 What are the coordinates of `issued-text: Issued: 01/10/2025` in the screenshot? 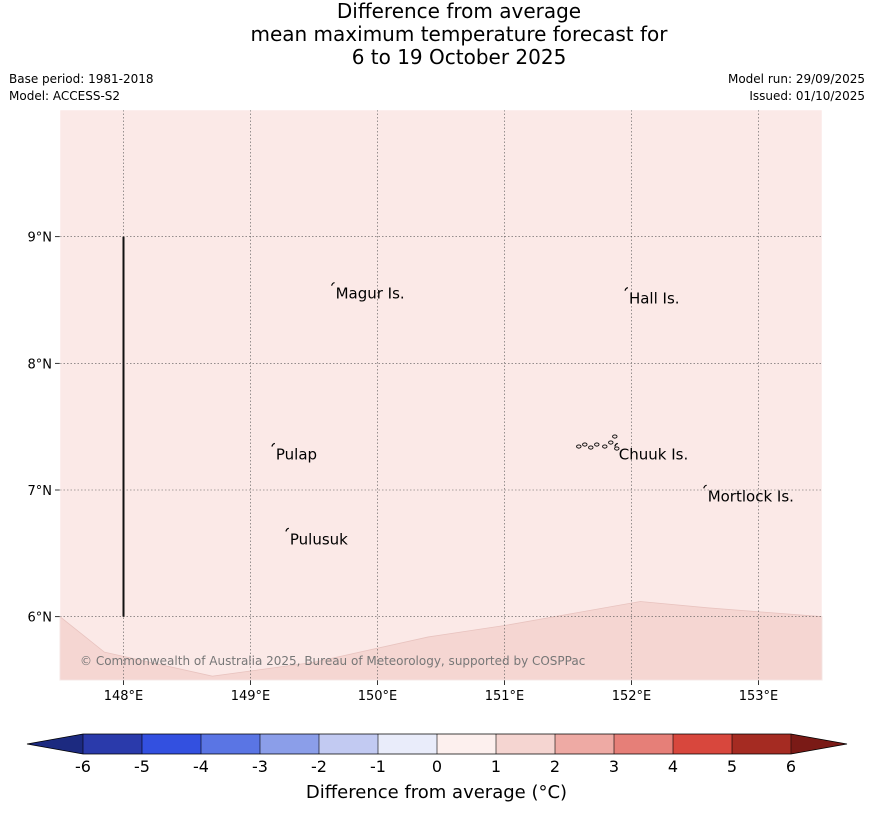 It's located at (807, 96).